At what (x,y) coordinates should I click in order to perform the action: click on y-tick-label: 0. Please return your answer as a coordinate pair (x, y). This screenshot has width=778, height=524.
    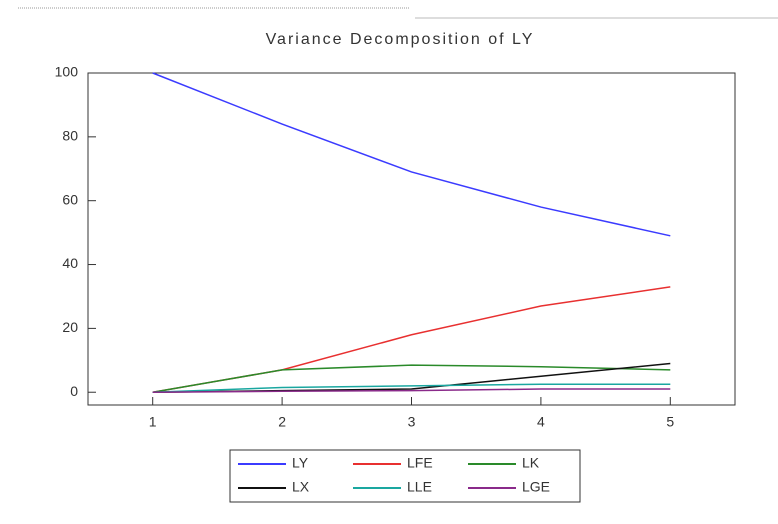
    Looking at the image, I should click on (74, 391).